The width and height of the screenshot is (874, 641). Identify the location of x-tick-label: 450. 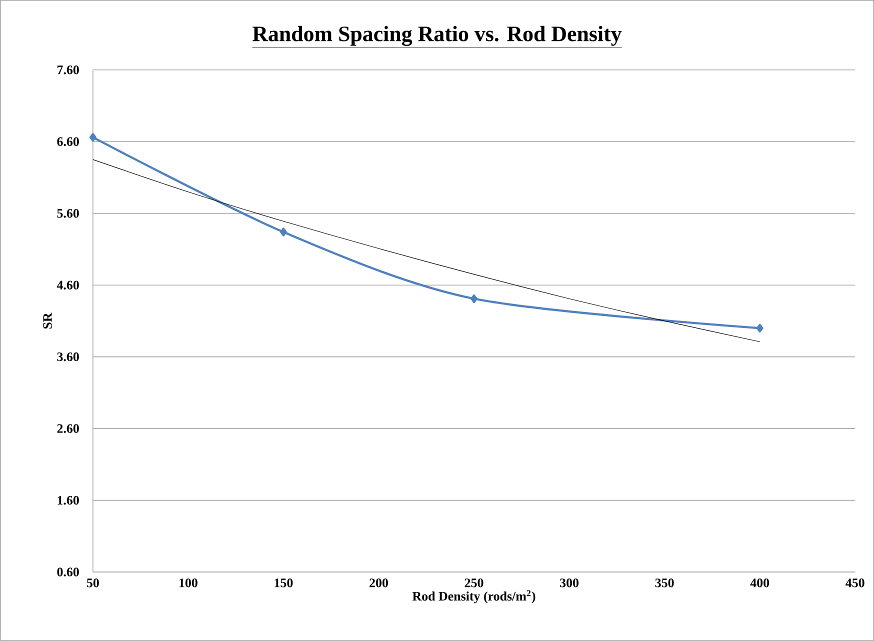
(855, 583).